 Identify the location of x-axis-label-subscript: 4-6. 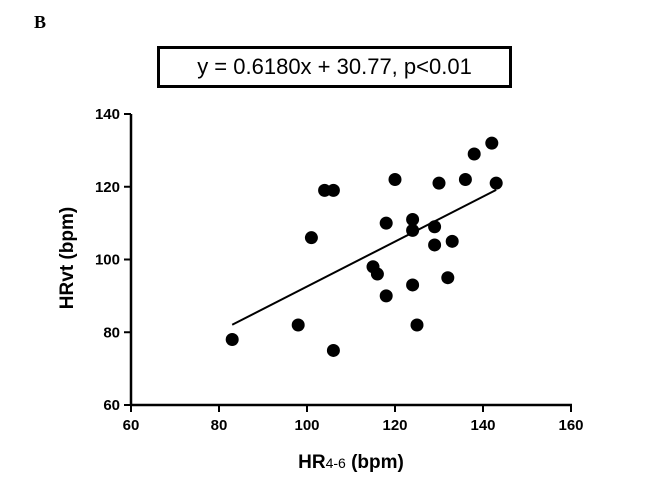
(336, 463).